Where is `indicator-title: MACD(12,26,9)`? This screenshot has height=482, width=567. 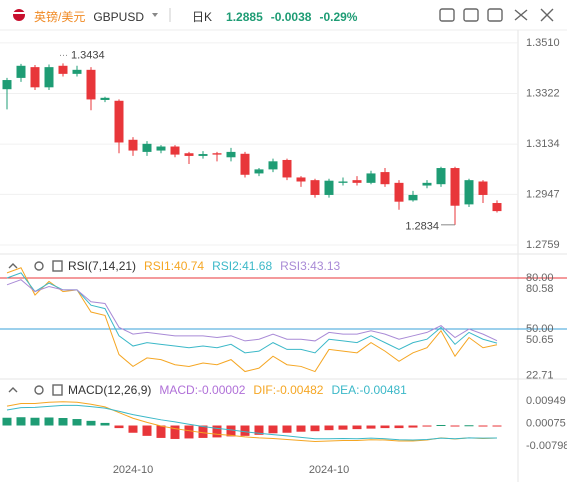 indicator-title: MACD(12,26,9) is located at coordinates (110, 390).